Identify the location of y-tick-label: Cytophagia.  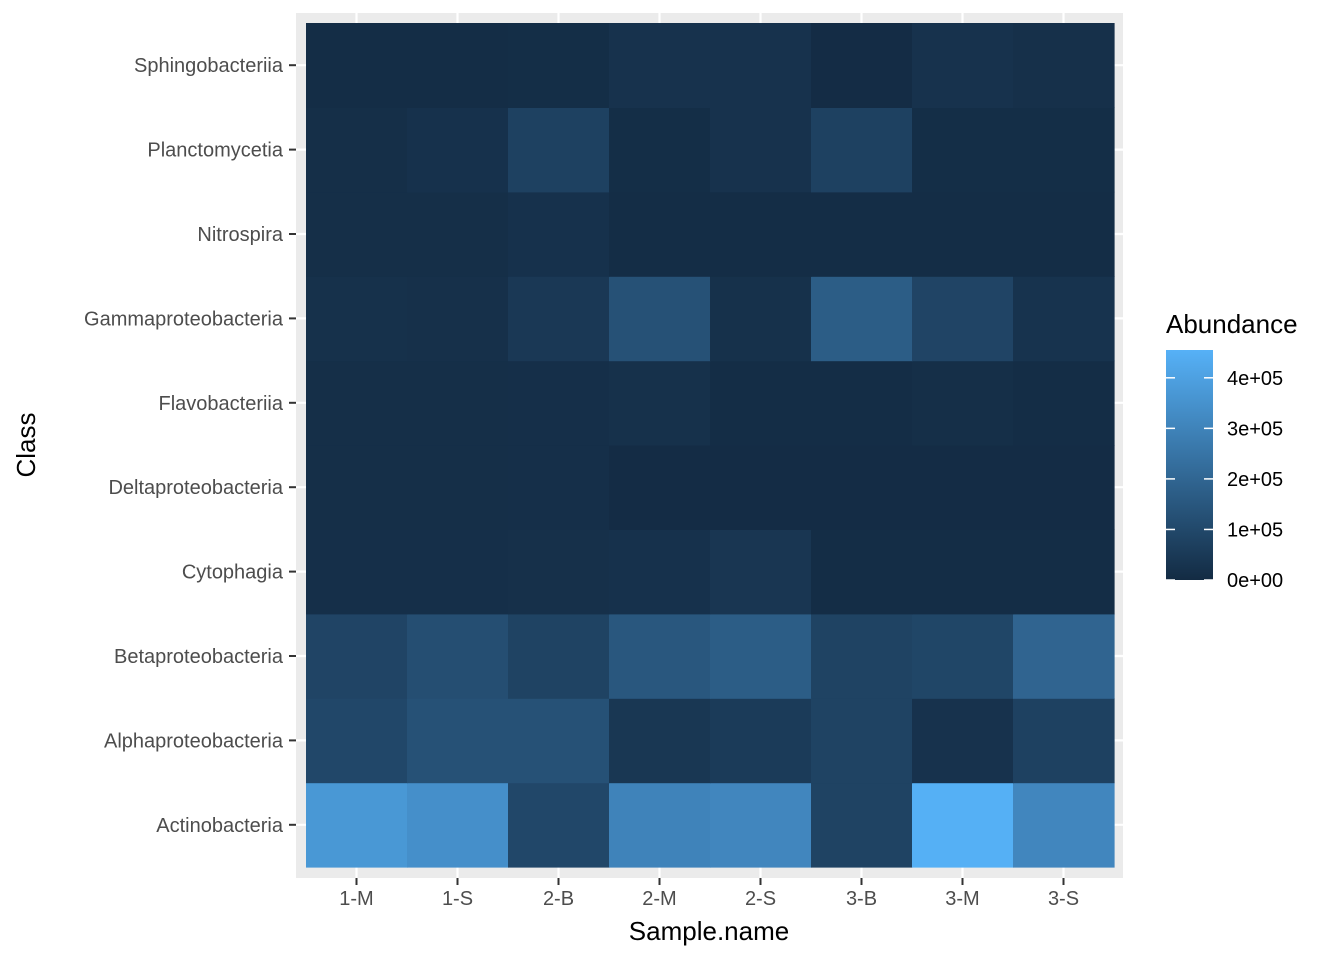
(233, 573).